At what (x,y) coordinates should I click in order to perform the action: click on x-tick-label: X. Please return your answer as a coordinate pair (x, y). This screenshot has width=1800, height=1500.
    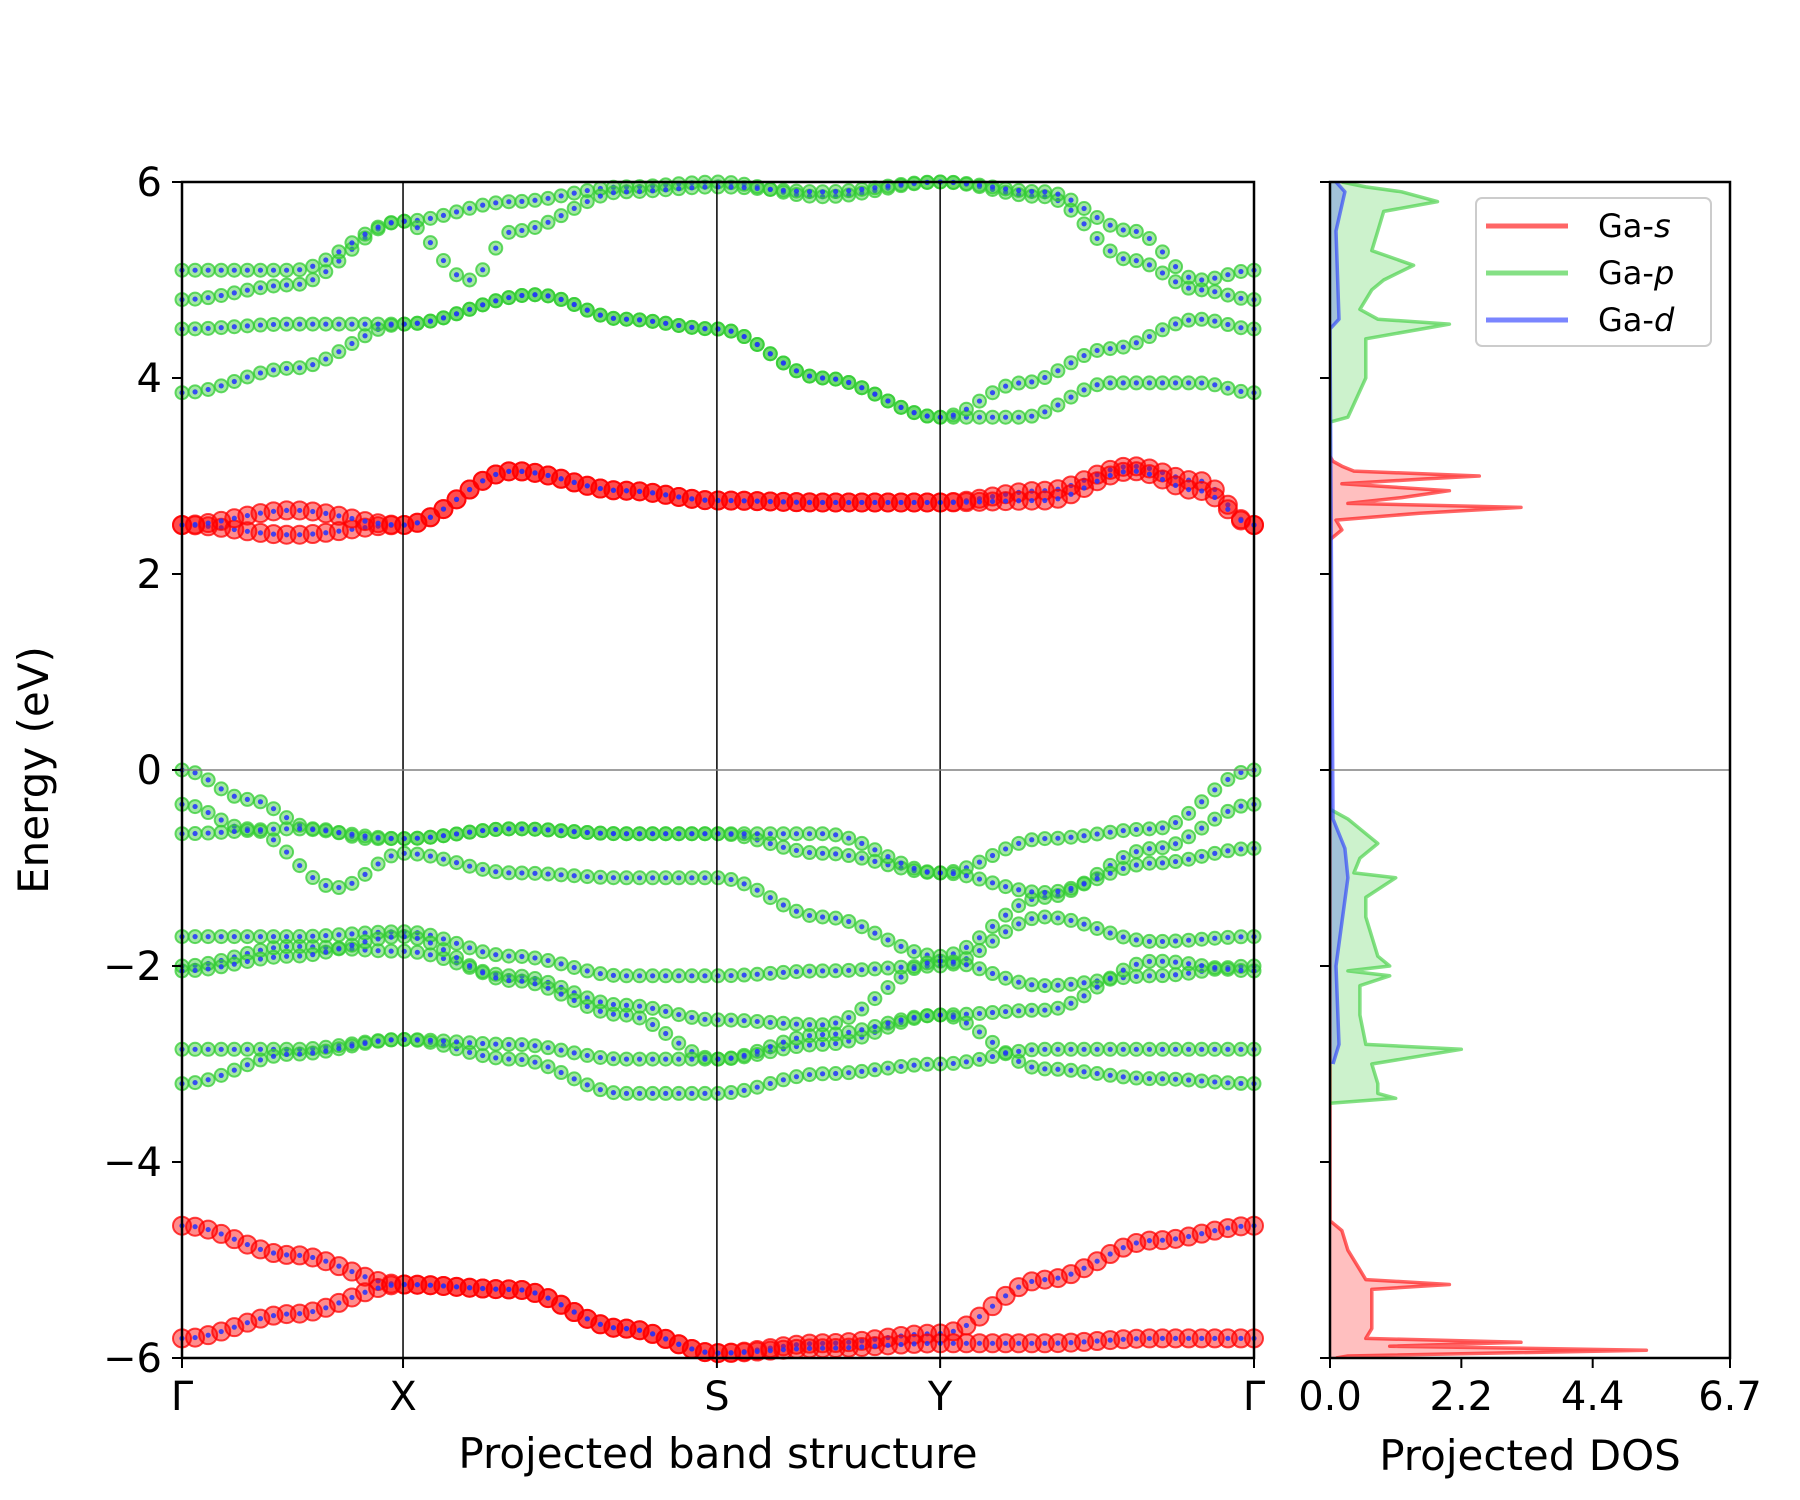
    Looking at the image, I should click on (402, 1397).